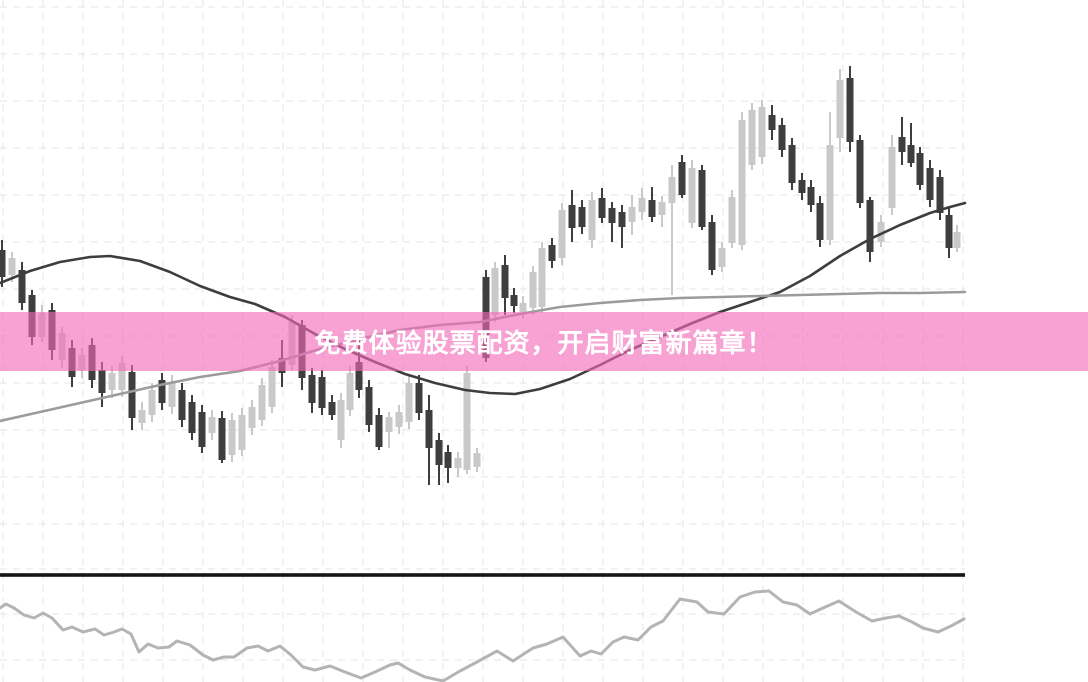 The width and height of the screenshot is (1088, 682). I want to click on lower-indicator-line, so click(483, 635).